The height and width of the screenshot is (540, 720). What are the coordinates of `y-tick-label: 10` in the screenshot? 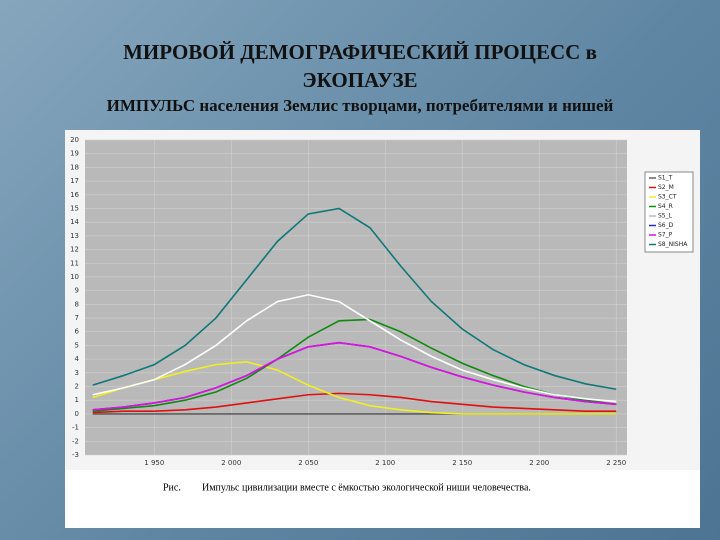 It's located at (74, 277).